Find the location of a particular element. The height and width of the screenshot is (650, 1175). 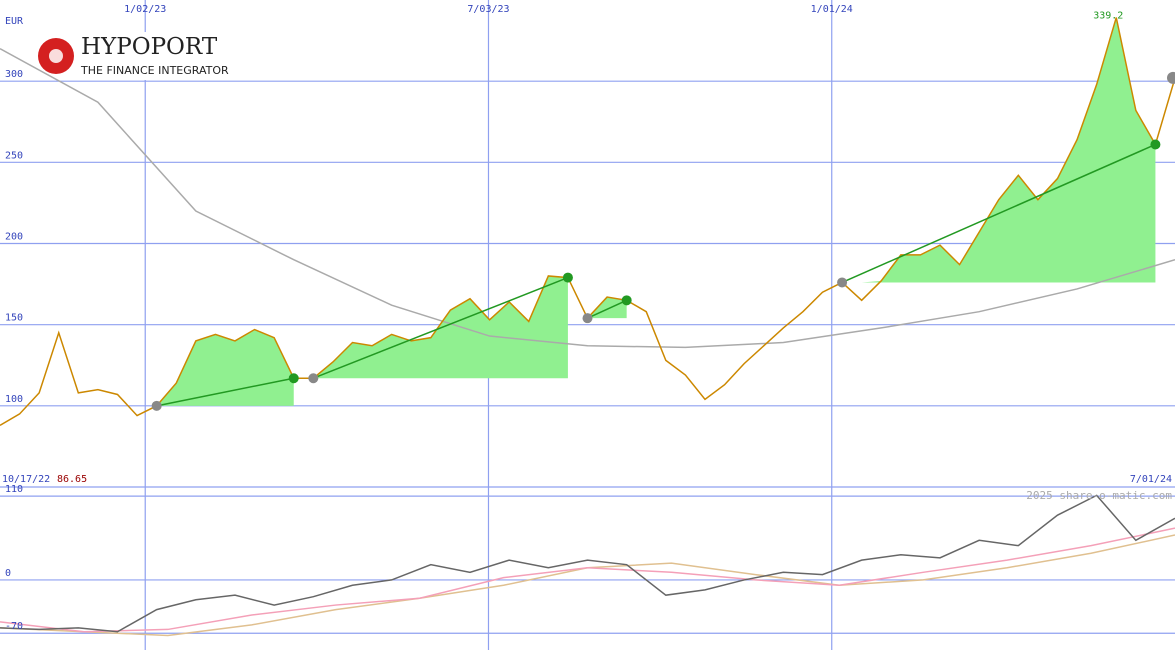

watermark: 2025 share-o-matic.com is located at coordinates (1099, 495).